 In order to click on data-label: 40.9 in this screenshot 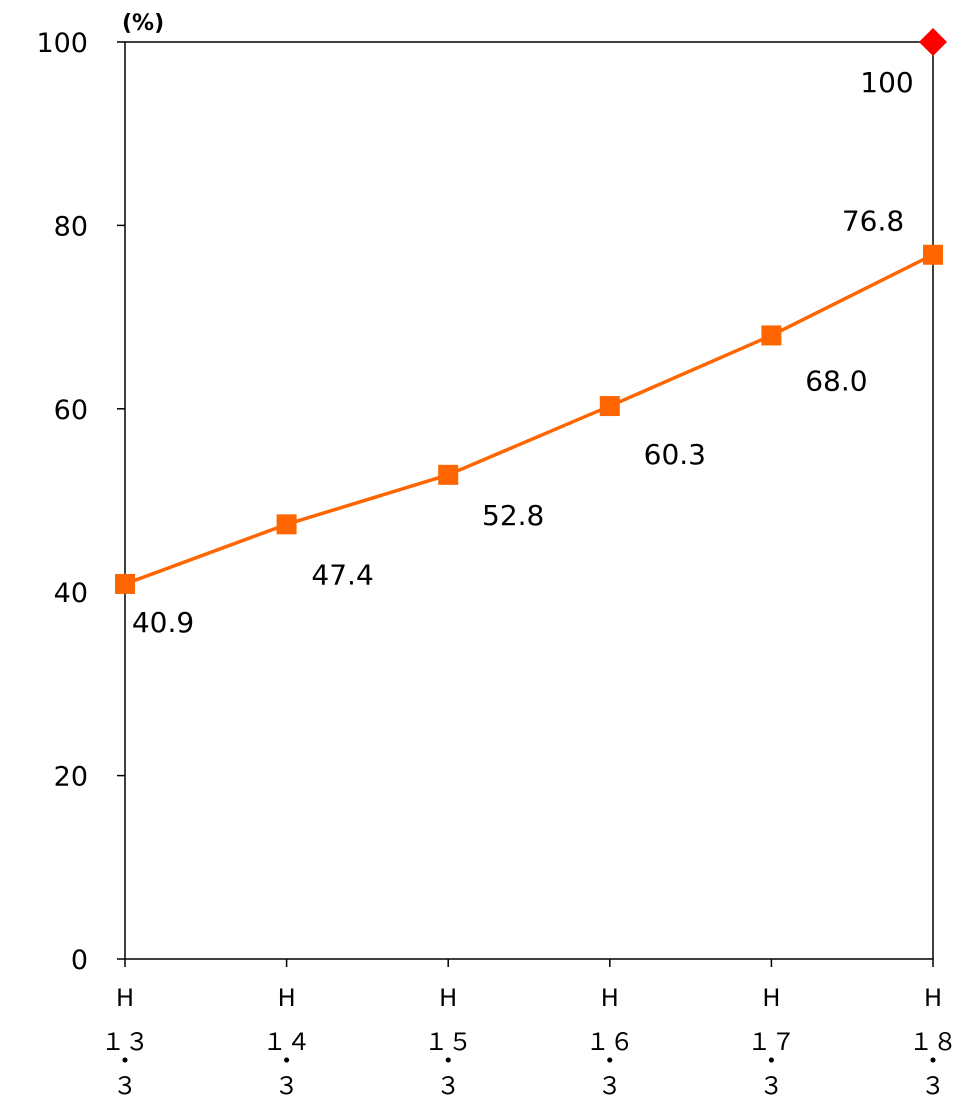, I will do `click(163, 622)`.